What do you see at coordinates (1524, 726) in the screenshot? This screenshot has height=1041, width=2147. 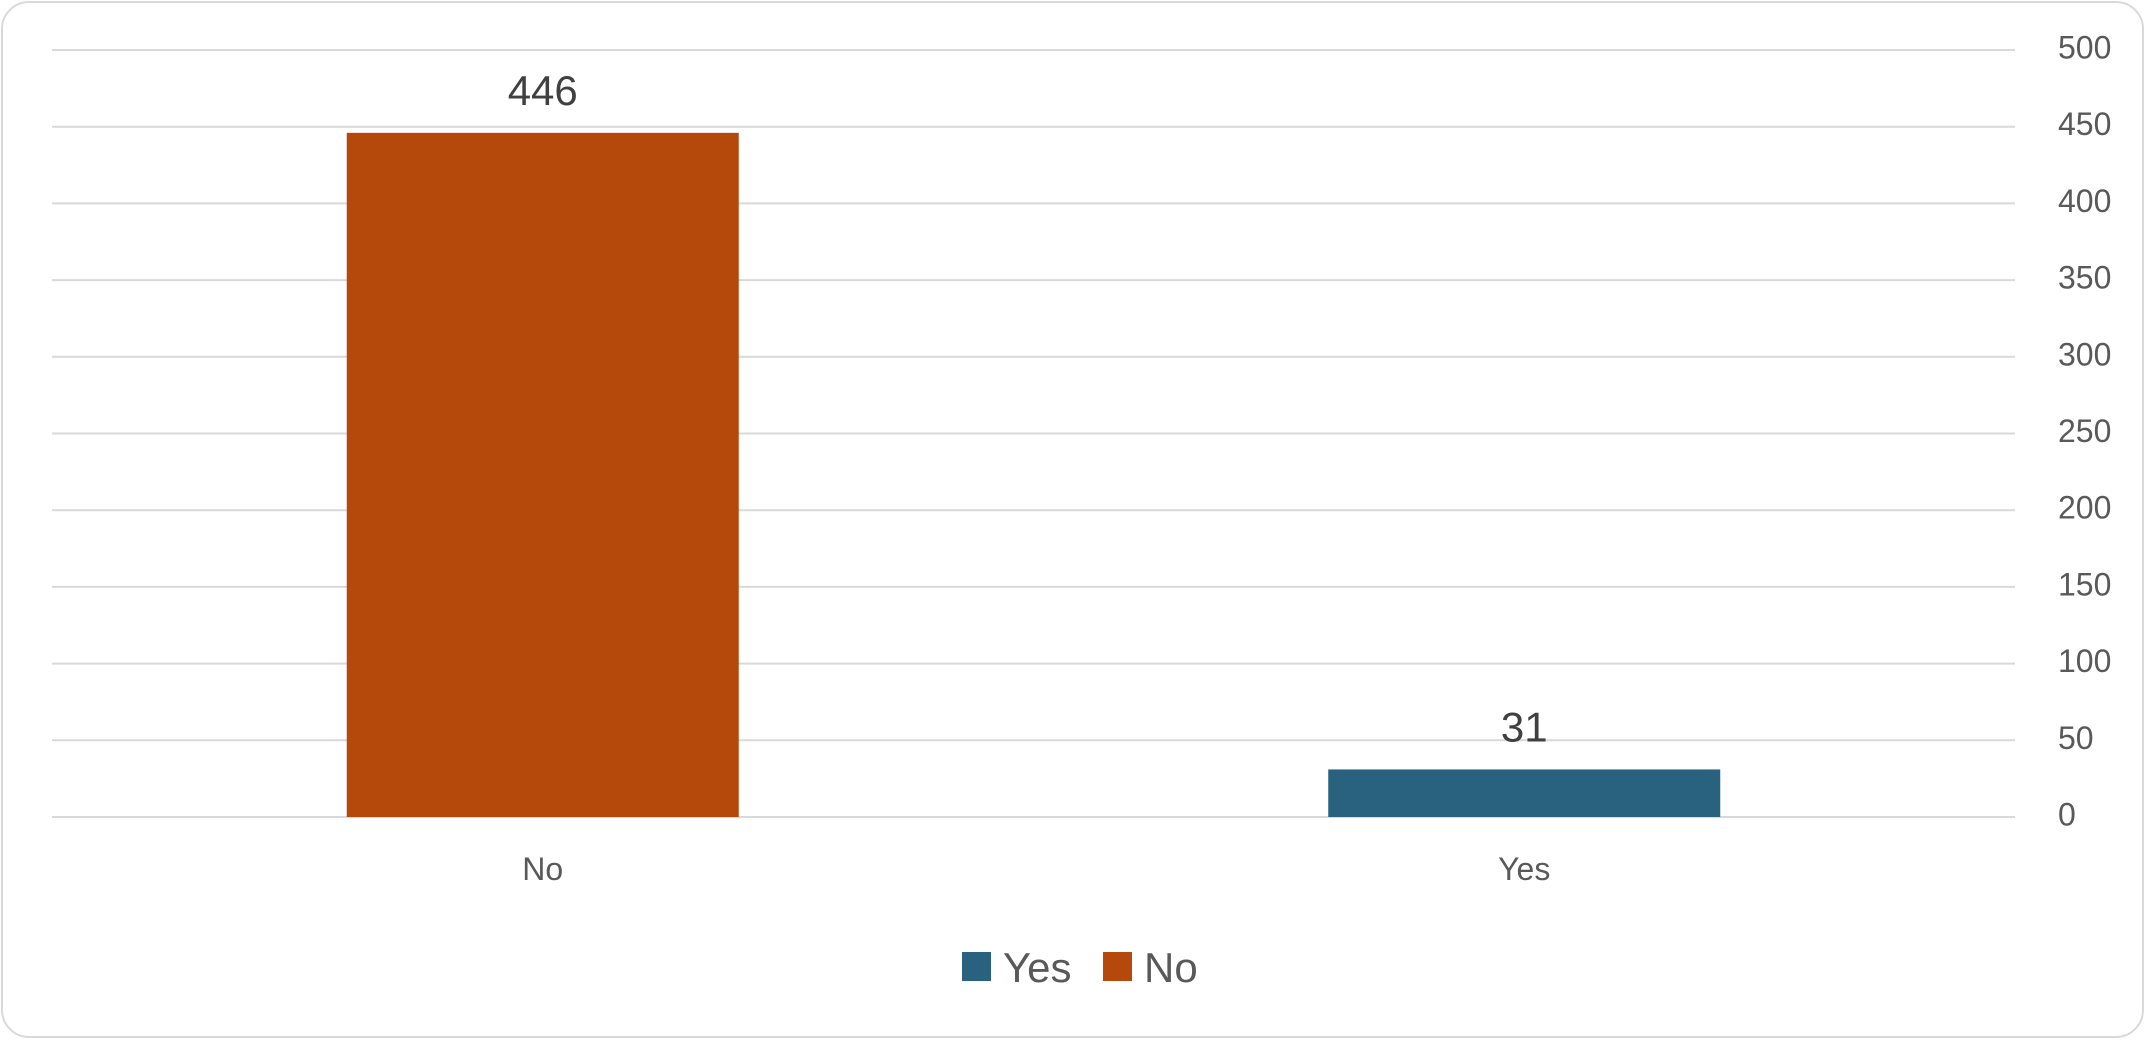 I see `data-label: 31` at bounding box center [1524, 726].